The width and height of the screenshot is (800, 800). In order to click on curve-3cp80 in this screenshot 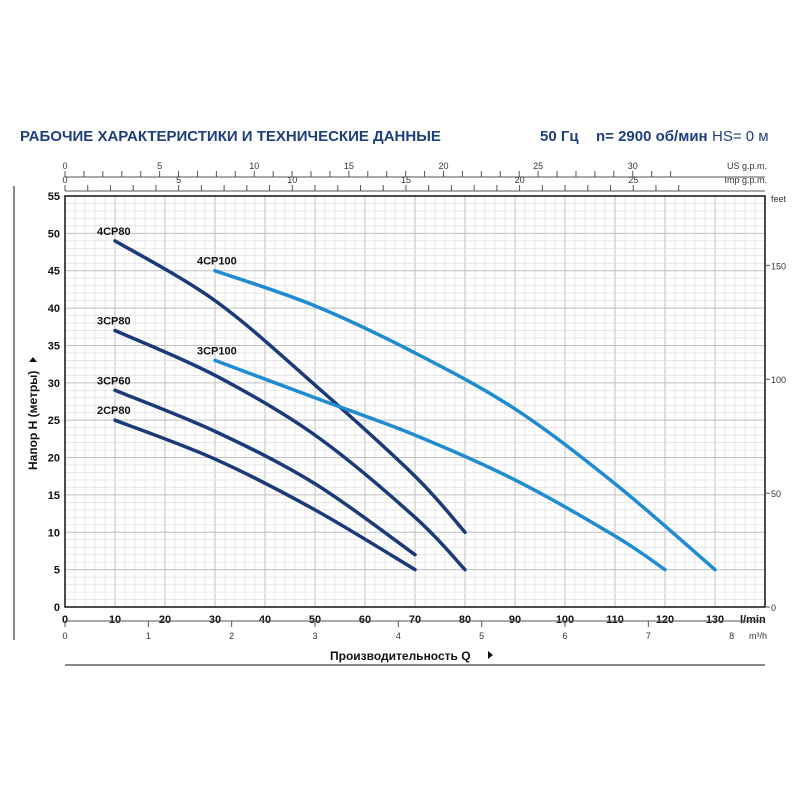, I will do `click(290, 450)`.